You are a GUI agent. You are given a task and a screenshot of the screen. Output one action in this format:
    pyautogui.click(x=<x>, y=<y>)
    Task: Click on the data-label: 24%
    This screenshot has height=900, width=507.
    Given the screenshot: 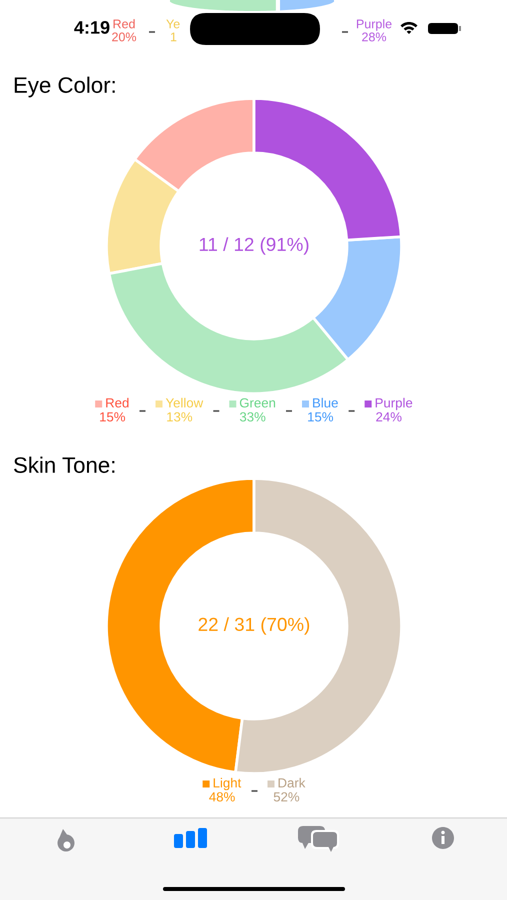 What is the action you would take?
    pyautogui.click(x=389, y=417)
    